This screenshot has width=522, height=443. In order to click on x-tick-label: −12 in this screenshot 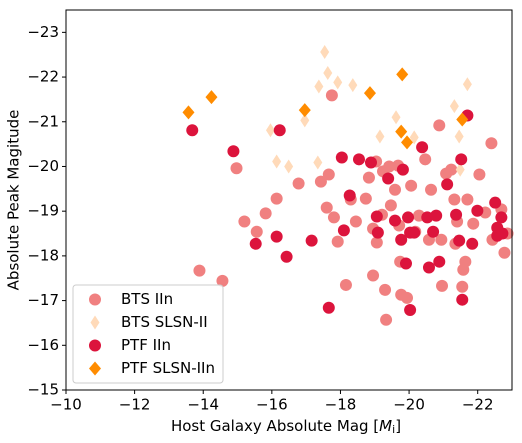, I will do `click(135, 405)`.